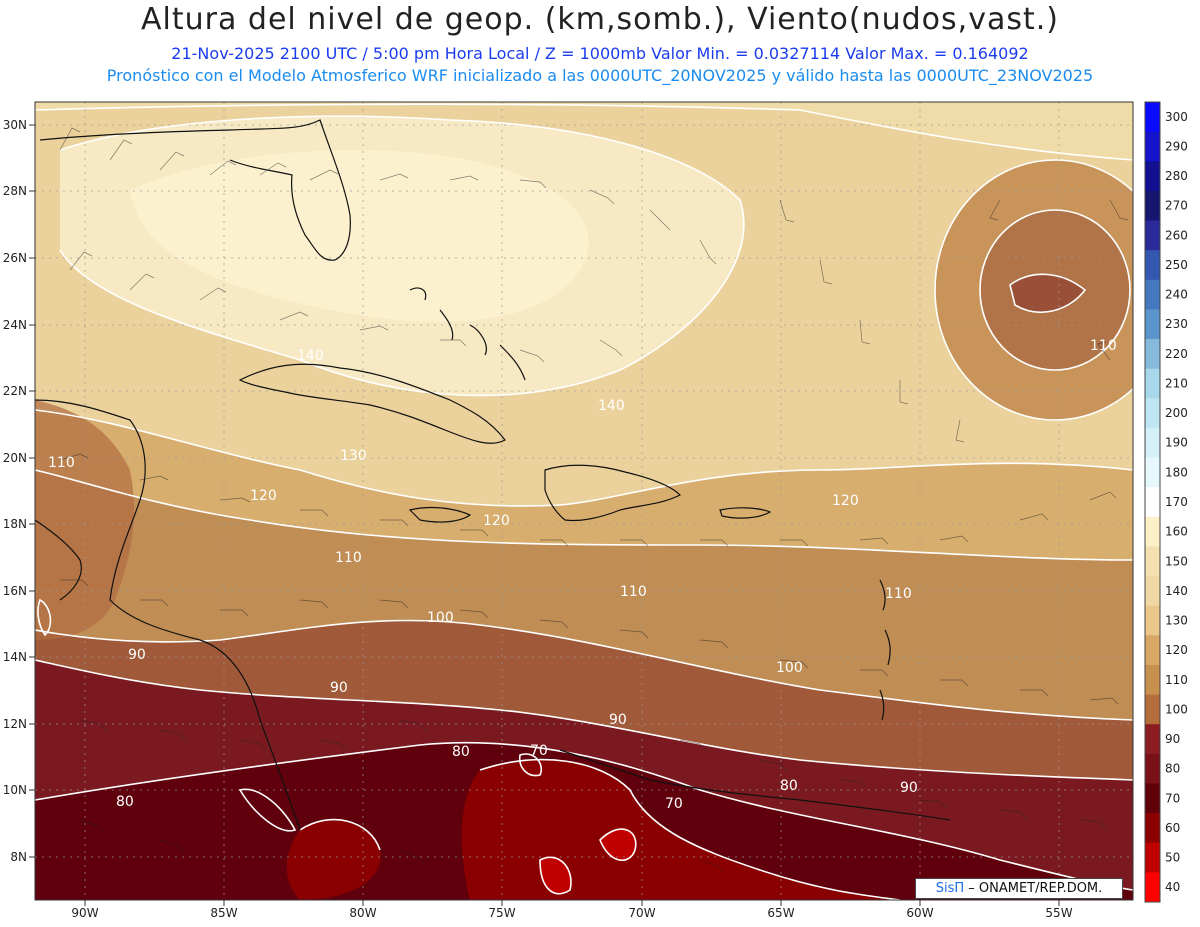 The width and height of the screenshot is (1200, 927). What do you see at coordinates (1172, 887) in the screenshot?
I see `colorbar-label: 40` at bounding box center [1172, 887].